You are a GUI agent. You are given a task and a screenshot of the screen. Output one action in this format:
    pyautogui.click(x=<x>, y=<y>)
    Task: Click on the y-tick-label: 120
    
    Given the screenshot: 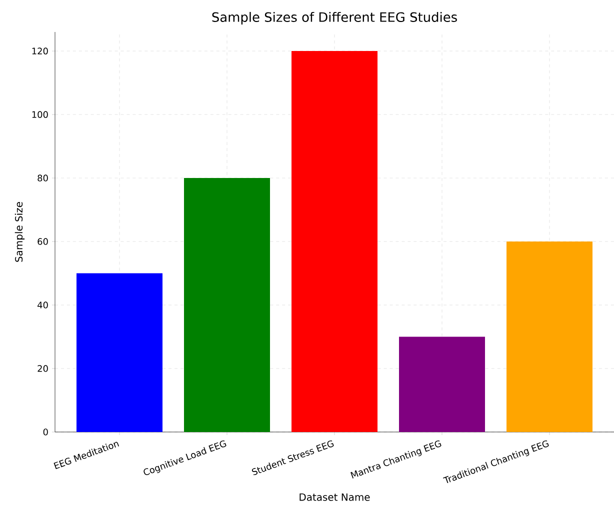 What is the action you would take?
    pyautogui.click(x=40, y=51)
    